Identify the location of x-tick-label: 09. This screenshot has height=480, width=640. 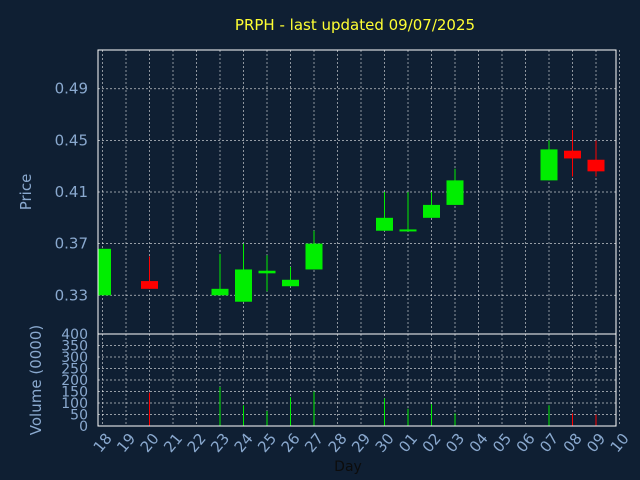
(596, 443).